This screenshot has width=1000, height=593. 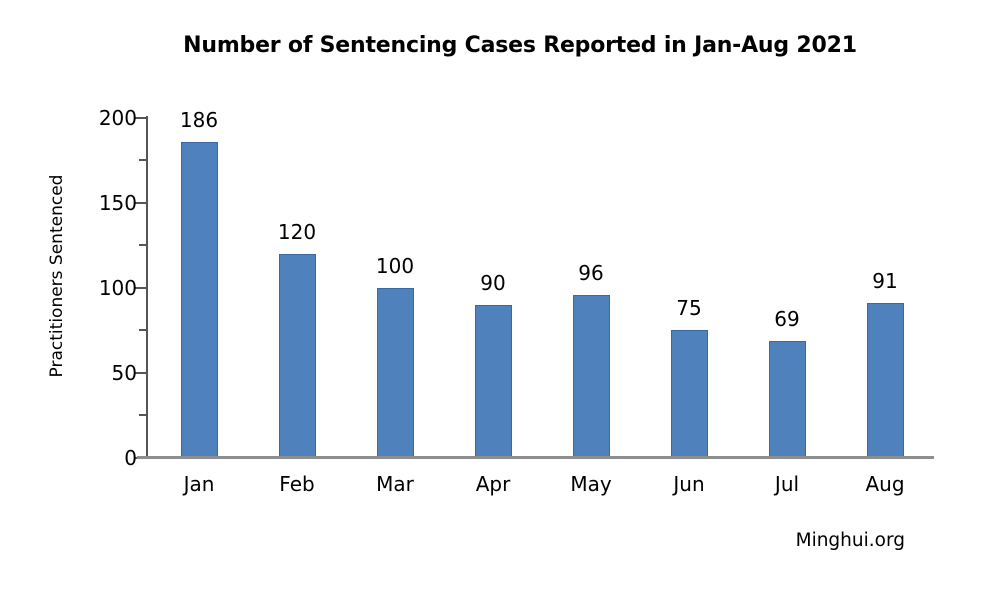 What do you see at coordinates (535, 457) in the screenshot?
I see `x-axis-baseline` at bounding box center [535, 457].